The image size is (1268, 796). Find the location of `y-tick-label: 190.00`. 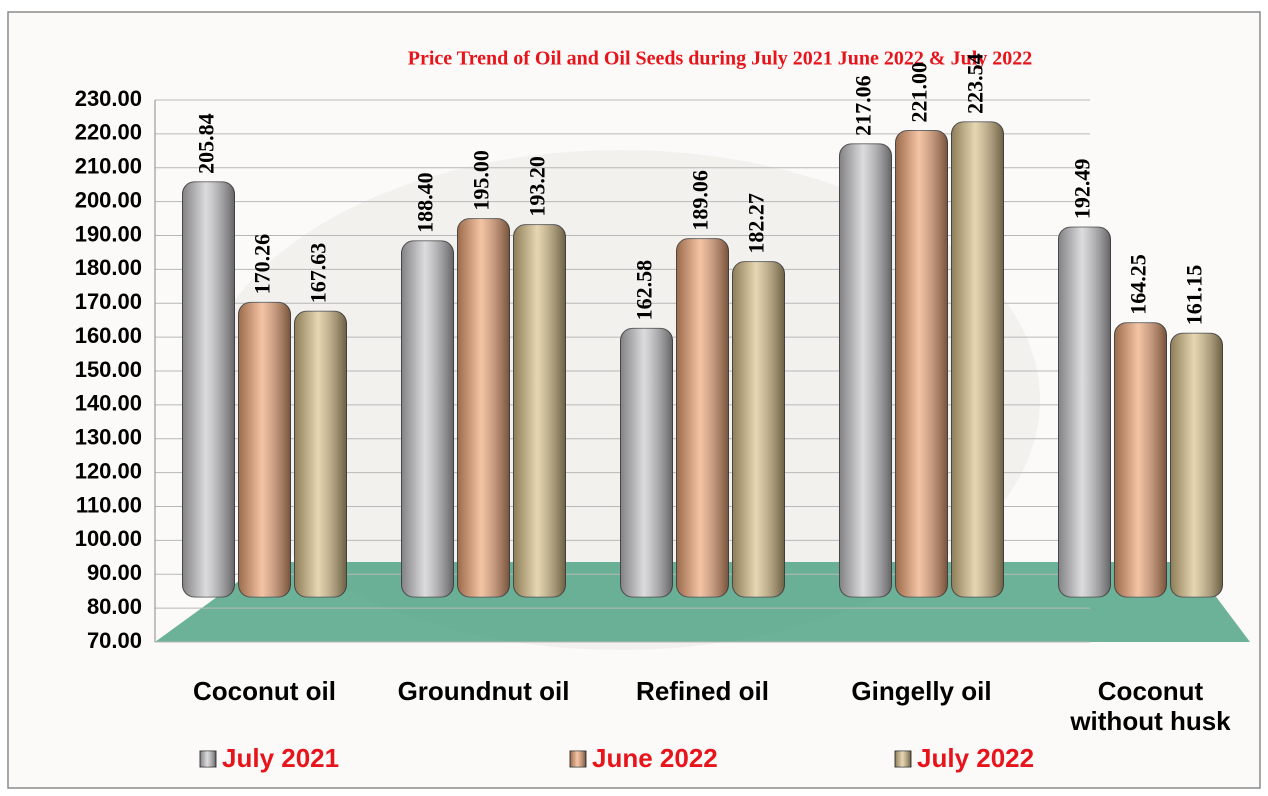

y-tick-label: 190.00 is located at coordinates (108, 233).